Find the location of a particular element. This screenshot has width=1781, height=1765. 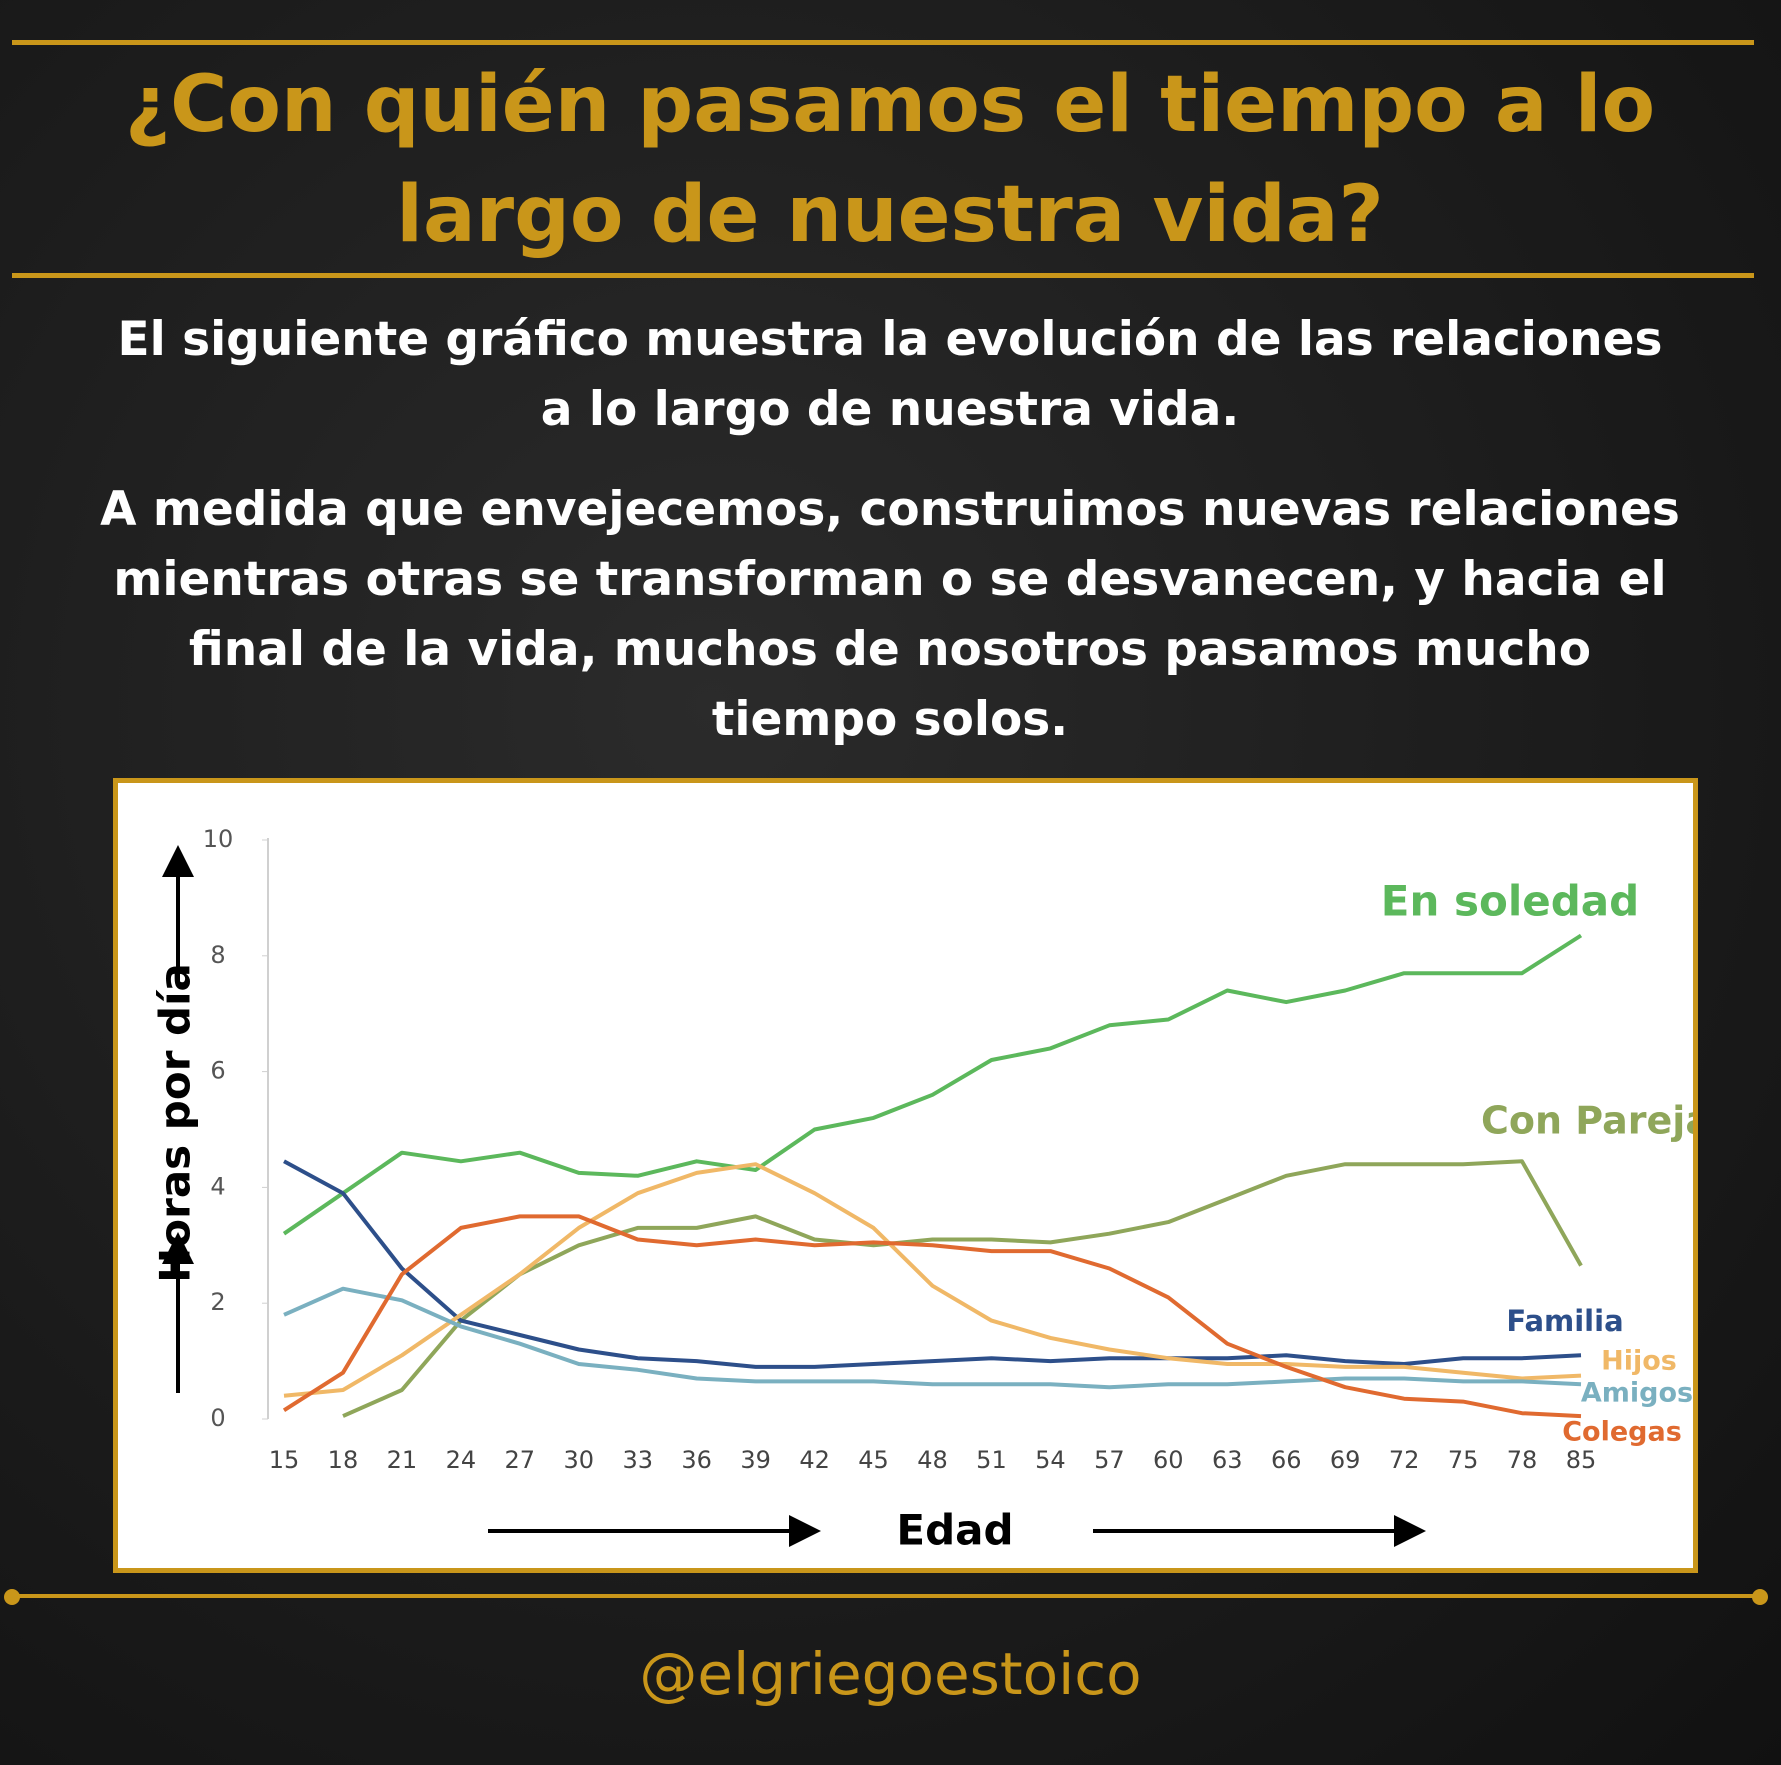

x-tick-label: 78 is located at coordinates (1522, 1460).